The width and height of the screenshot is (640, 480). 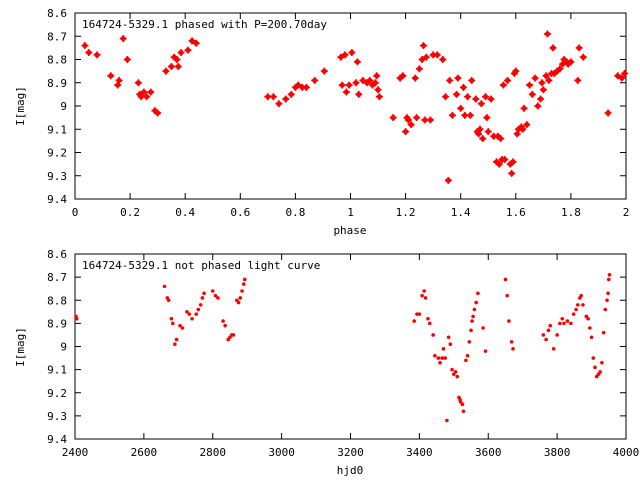 What do you see at coordinates (571, 212) in the screenshot?
I see `phased-plot-xtick-label: 1.8` at bounding box center [571, 212].